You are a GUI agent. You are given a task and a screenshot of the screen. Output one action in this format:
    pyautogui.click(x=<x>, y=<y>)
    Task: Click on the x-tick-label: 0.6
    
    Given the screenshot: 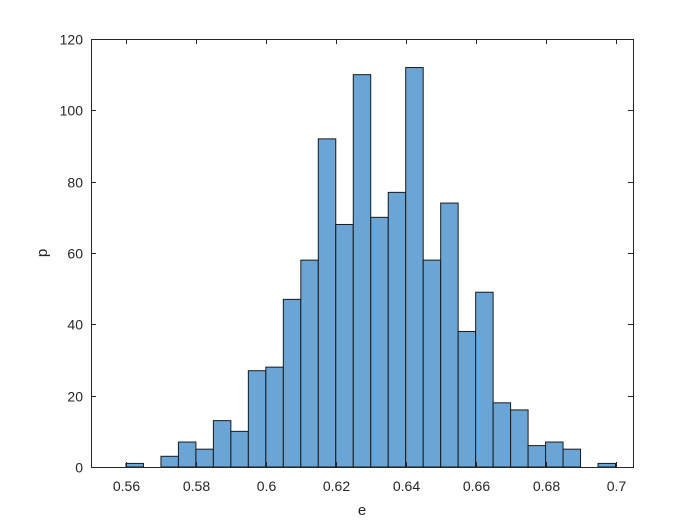 What is the action you would take?
    pyautogui.click(x=267, y=486)
    